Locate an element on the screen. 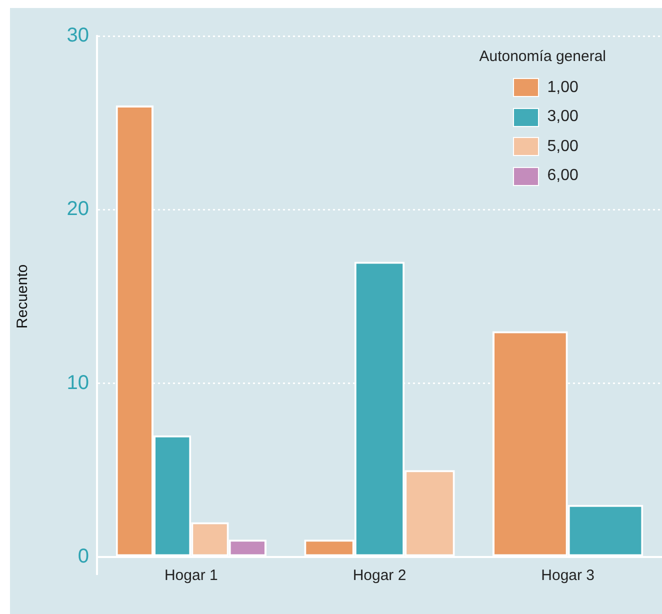  legend-label: 6,00 is located at coordinates (562, 176).